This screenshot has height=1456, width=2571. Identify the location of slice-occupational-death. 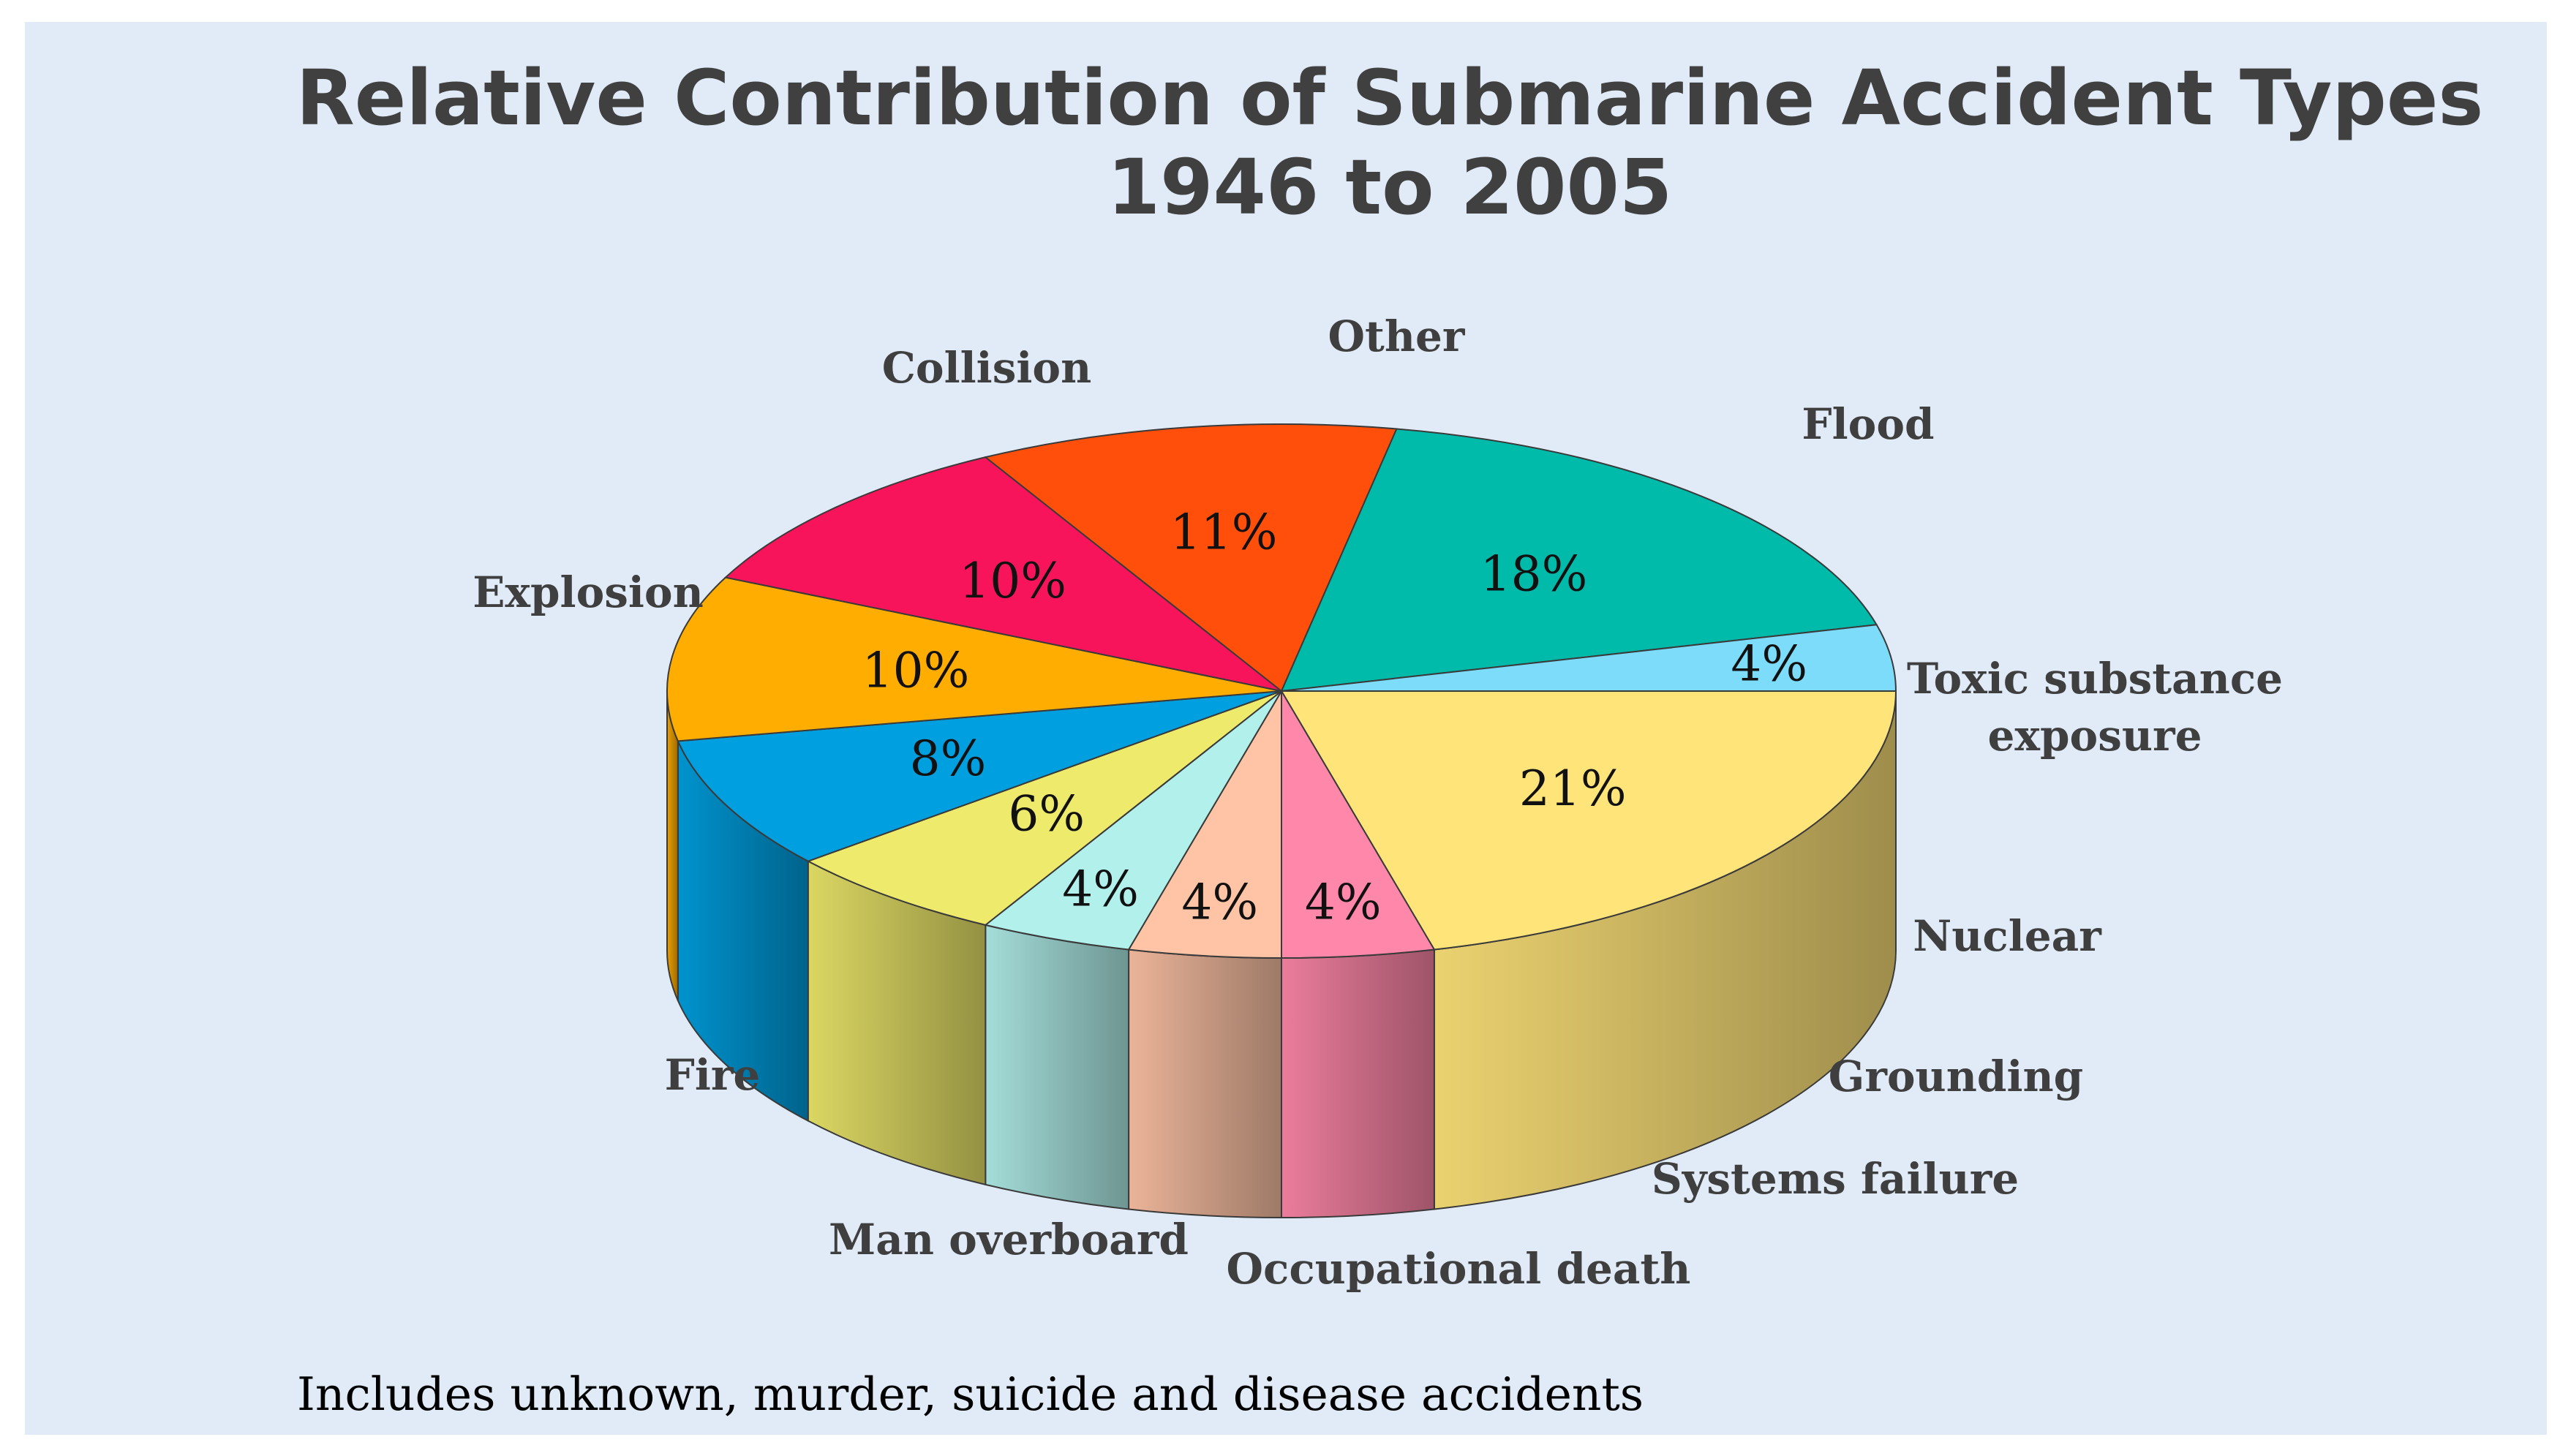
(980, 776).